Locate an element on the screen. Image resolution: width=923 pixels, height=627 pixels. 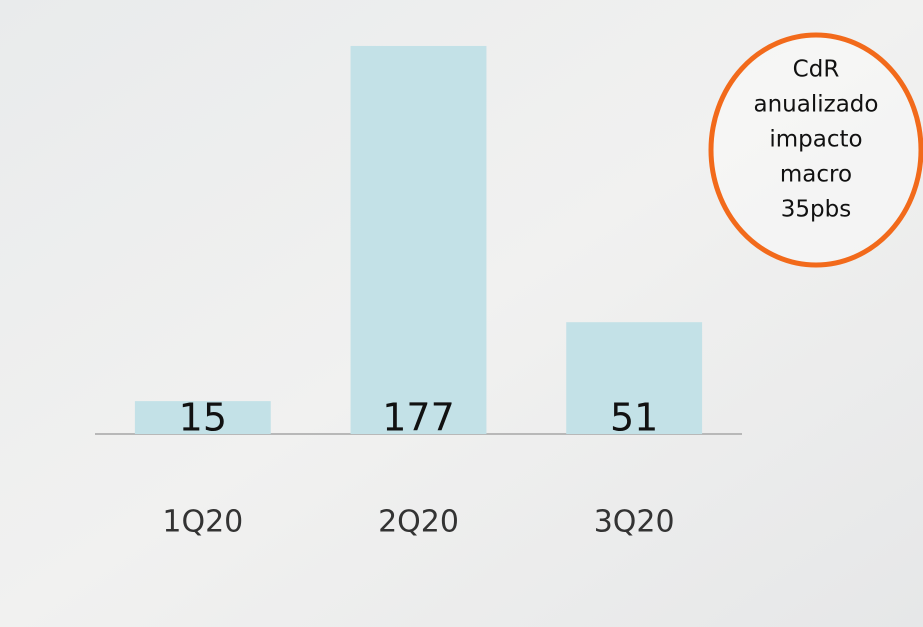
annotation-text: impacto is located at coordinates (815, 140).